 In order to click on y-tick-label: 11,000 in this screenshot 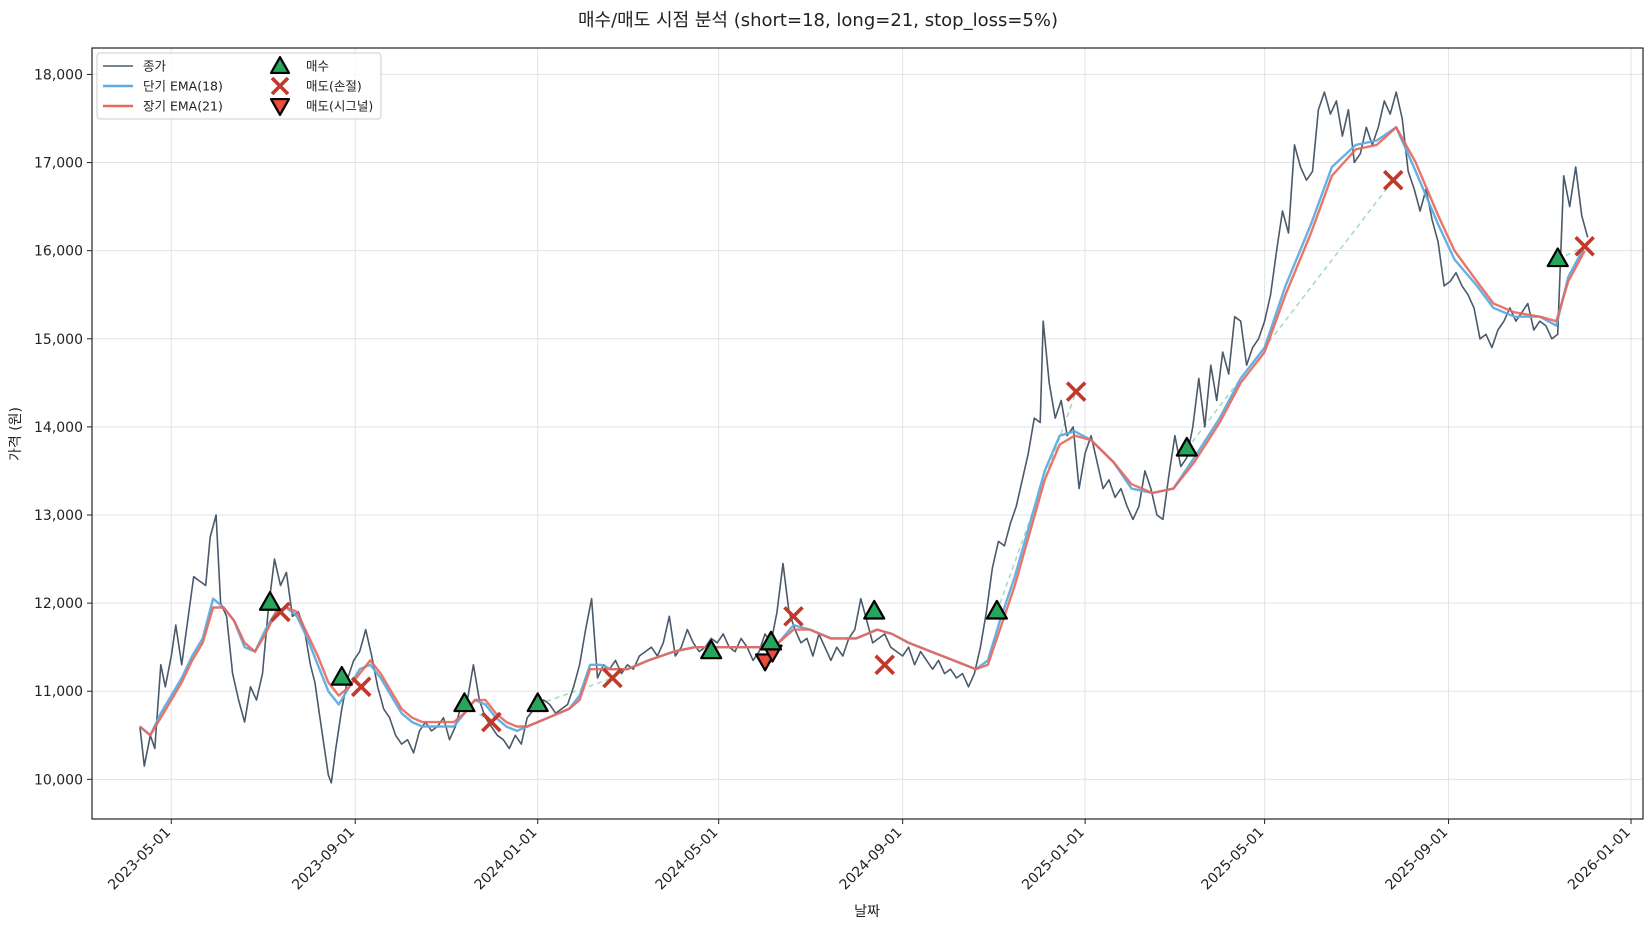, I will do `click(58, 692)`.